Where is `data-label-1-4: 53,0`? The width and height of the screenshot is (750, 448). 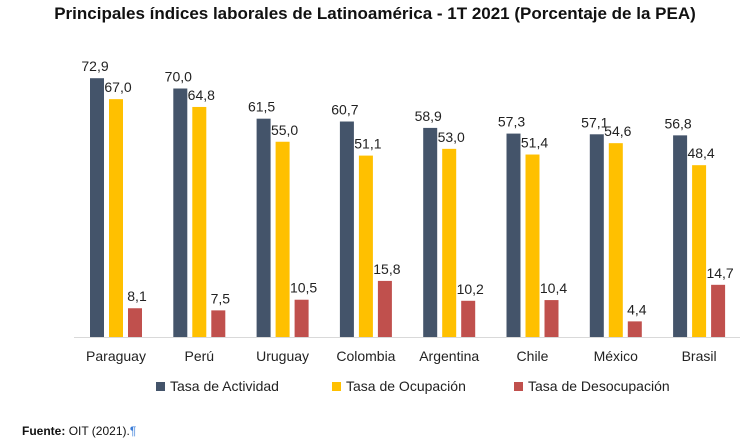
data-label-1-4: 53,0 is located at coordinates (451, 137).